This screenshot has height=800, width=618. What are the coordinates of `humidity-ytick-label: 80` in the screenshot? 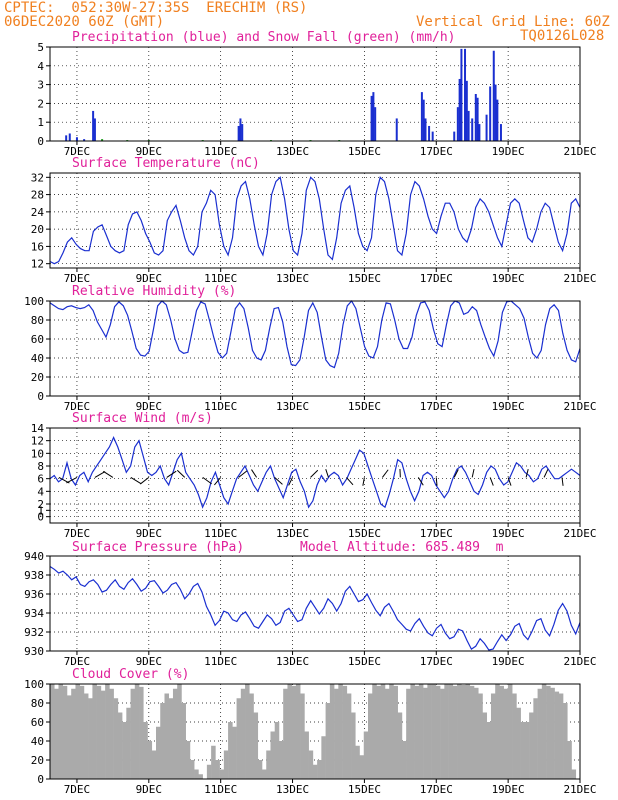 It's located at (37, 320).